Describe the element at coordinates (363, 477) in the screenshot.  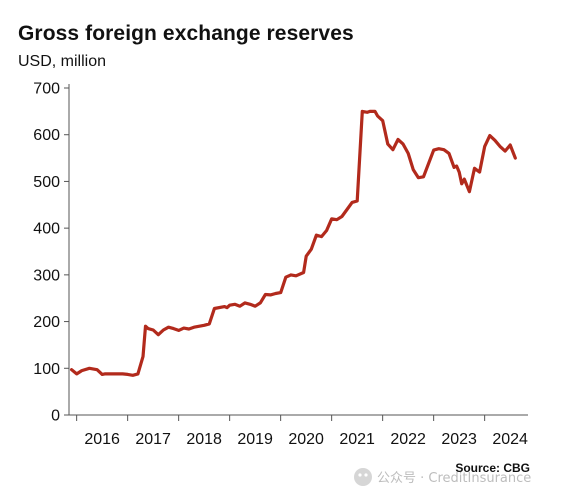
I see `wechat-icon` at that location.